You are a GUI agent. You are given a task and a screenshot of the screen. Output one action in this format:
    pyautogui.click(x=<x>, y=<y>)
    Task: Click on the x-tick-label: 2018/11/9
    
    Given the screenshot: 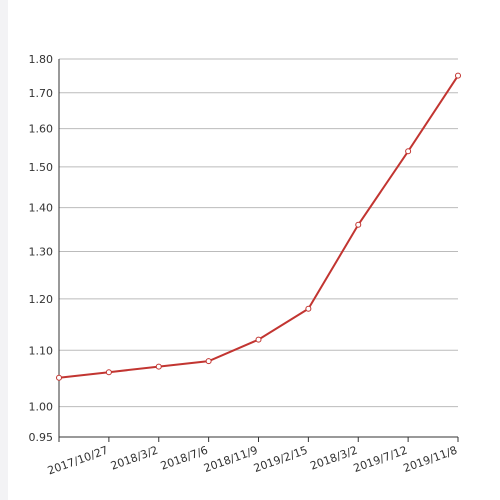 What is the action you would take?
    pyautogui.click(x=230, y=460)
    